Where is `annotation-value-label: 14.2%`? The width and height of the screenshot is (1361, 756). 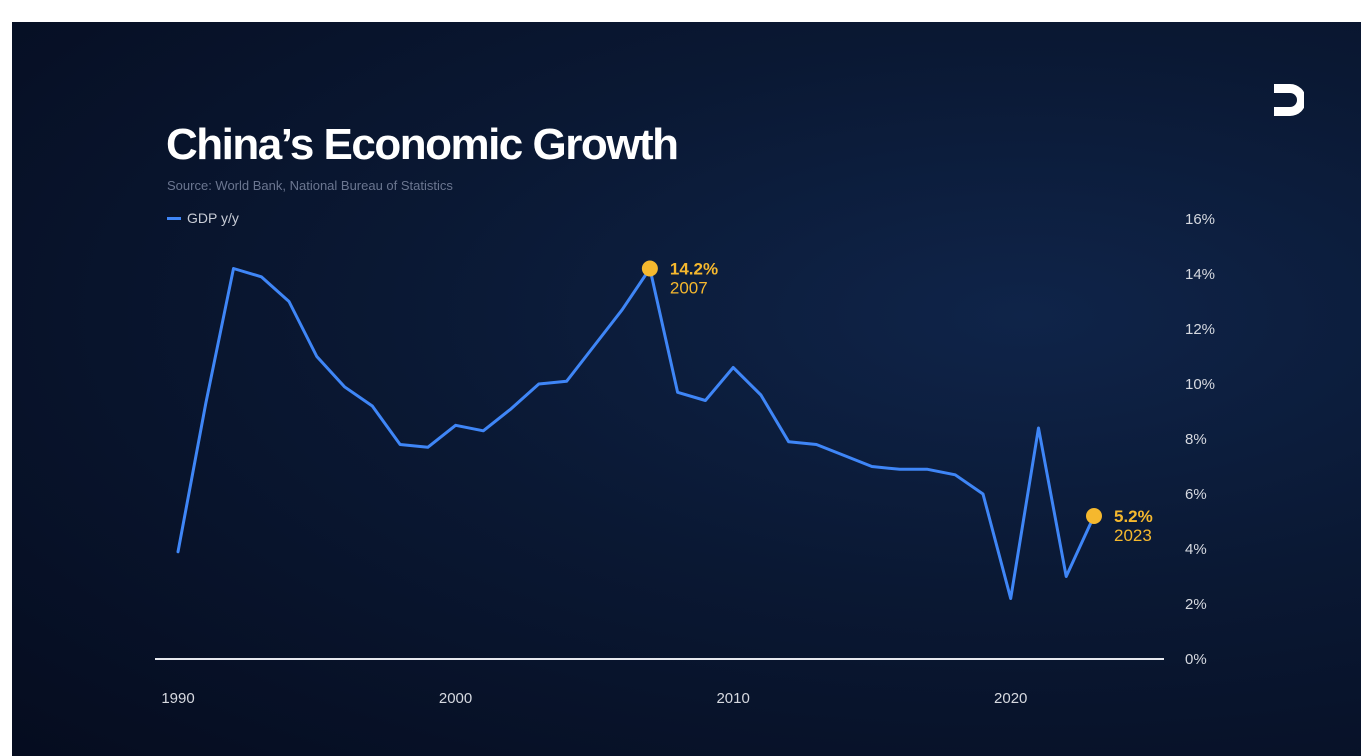
annotation-value-label: 14.2% is located at coordinates (694, 269).